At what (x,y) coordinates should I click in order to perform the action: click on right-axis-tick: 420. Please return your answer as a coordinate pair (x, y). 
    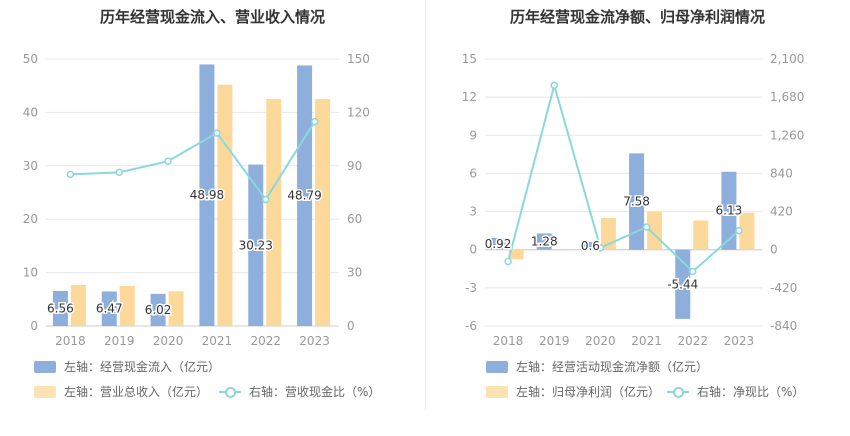
    Looking at the image, I should click on (781, 212).